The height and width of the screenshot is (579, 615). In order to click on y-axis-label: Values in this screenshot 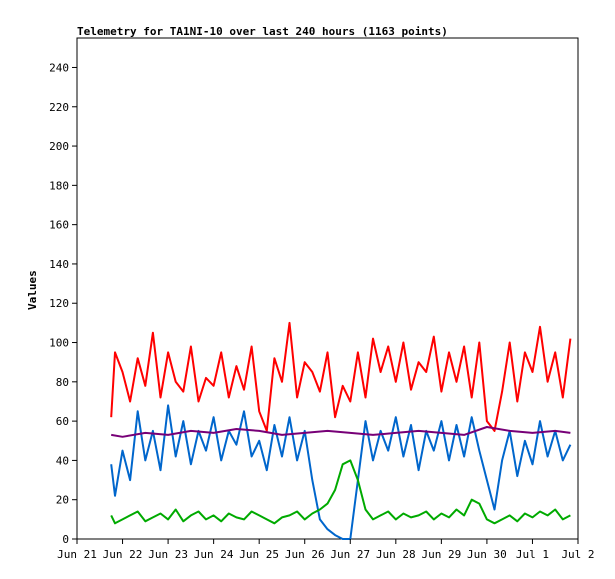, I will do `click(32, 290)`.